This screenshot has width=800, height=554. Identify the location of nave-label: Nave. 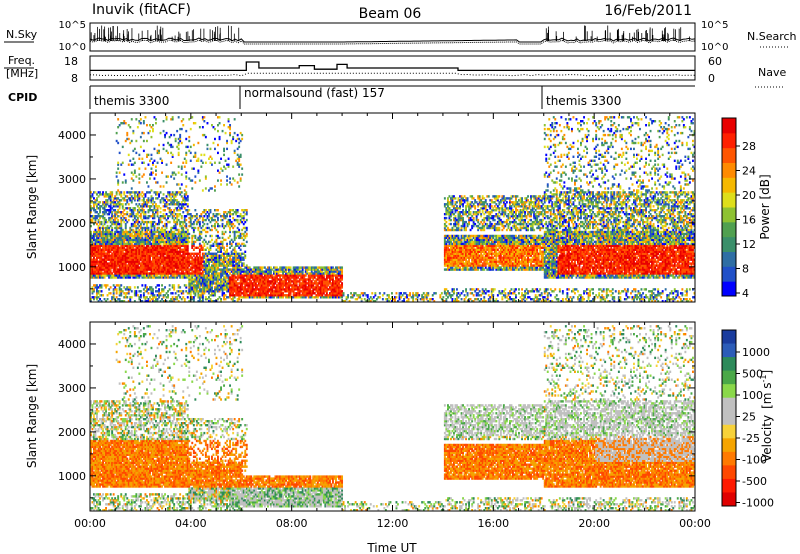
(772, 72).